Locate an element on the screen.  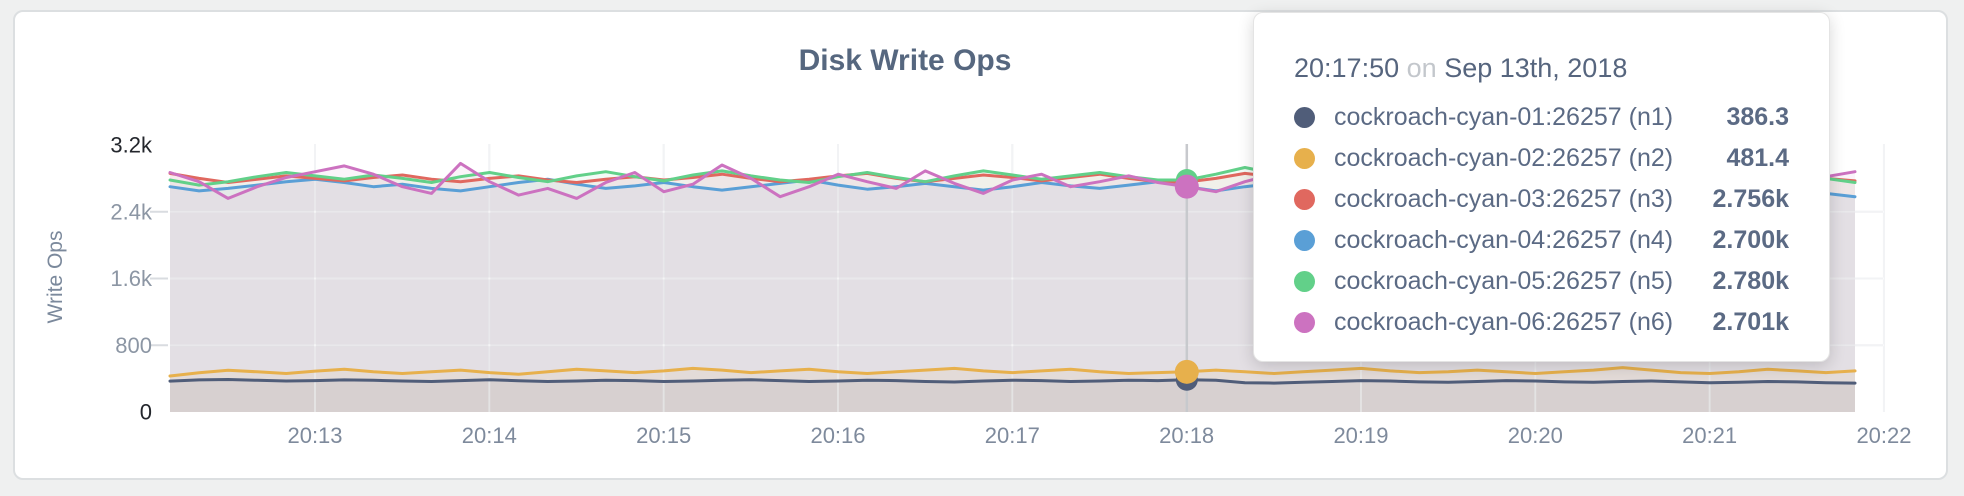
tooltip-row: cockroach-cyan-03:26257 (n3) 2.756k is located at coordinates (1541, 199).